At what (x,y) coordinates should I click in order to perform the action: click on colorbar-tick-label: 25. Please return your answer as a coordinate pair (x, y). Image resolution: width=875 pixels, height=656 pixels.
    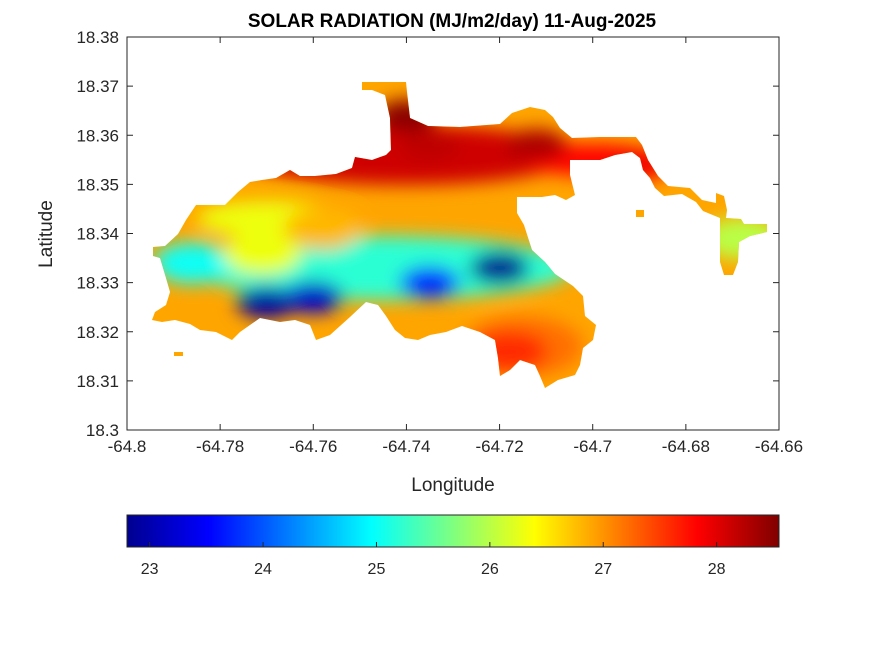
    Looking at the image, I should click on (377, 569).